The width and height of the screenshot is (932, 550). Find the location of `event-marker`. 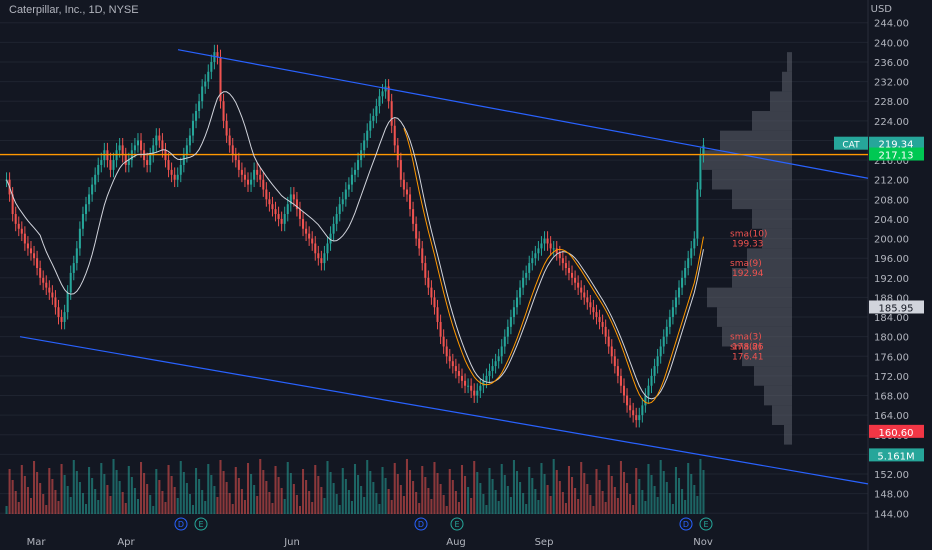

event-marker is located at coordinates (457, 524).